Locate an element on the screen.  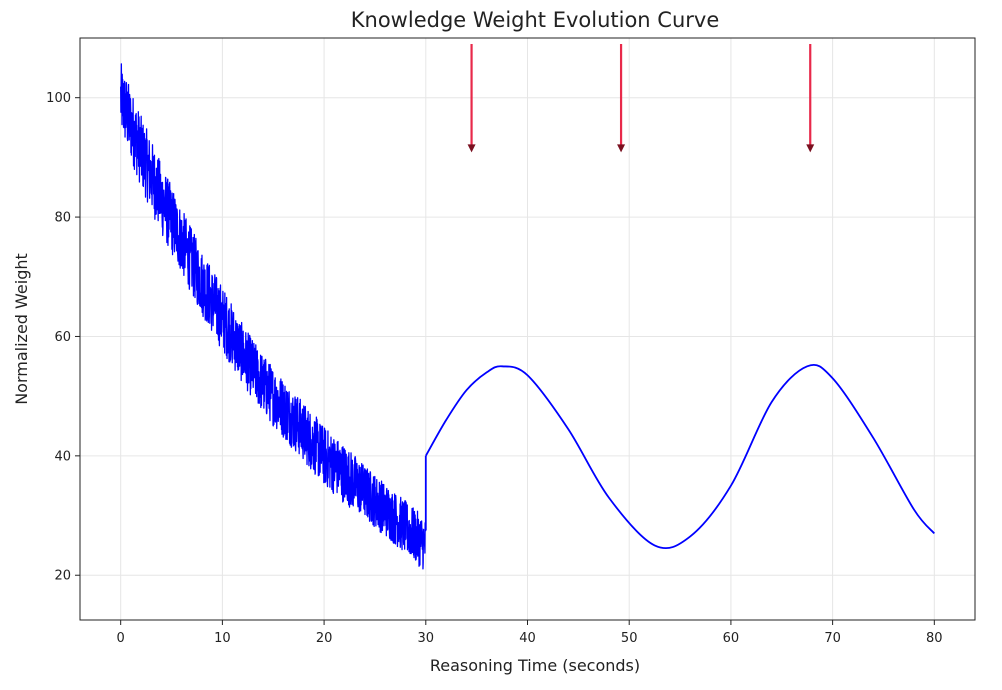
x-tick-label: 80 is located at coordinates (934, 638).